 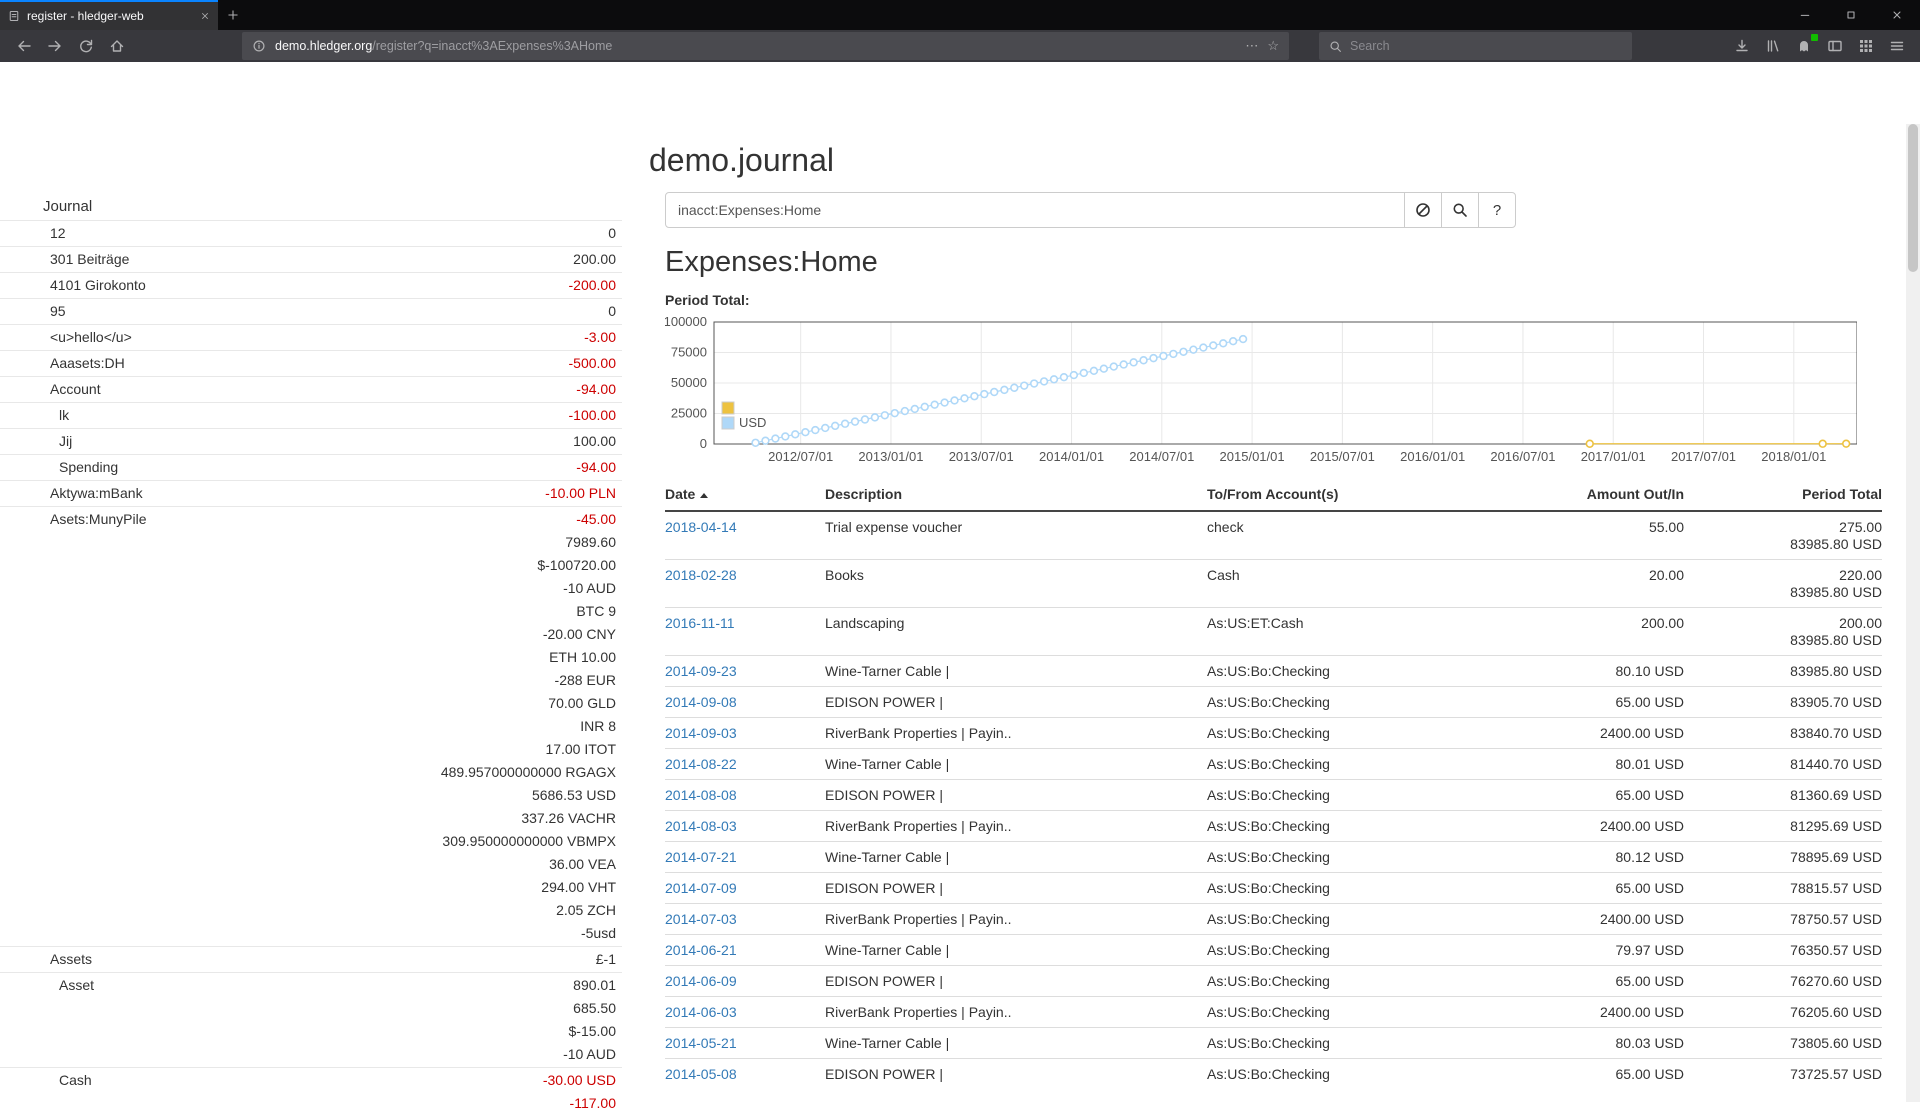 I want to click on scrollbar-thumb, so click(x=1913, y=198).